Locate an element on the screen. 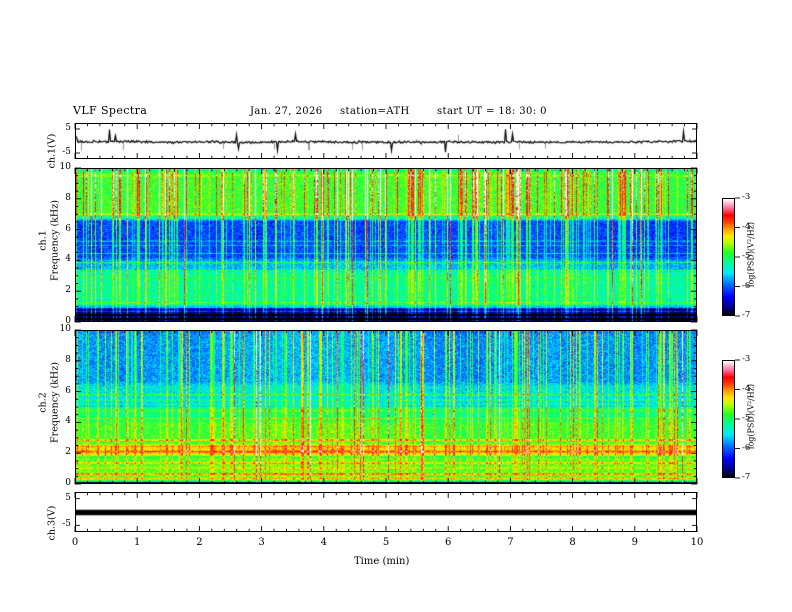 This screenshot has width=792, height=612. axis-tick-label: 3 is located at coordinates (261, 542).